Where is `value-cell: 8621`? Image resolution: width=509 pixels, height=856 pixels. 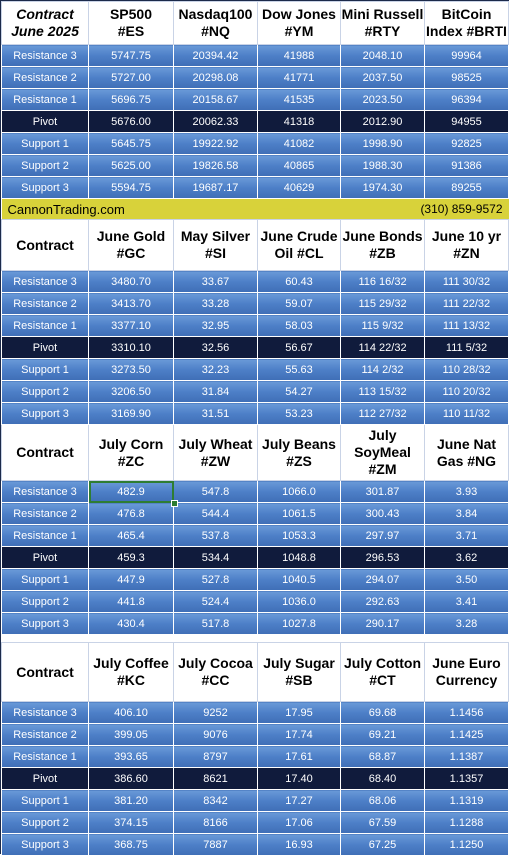
value-cell: 8621 is located at coordinates (215, 778).